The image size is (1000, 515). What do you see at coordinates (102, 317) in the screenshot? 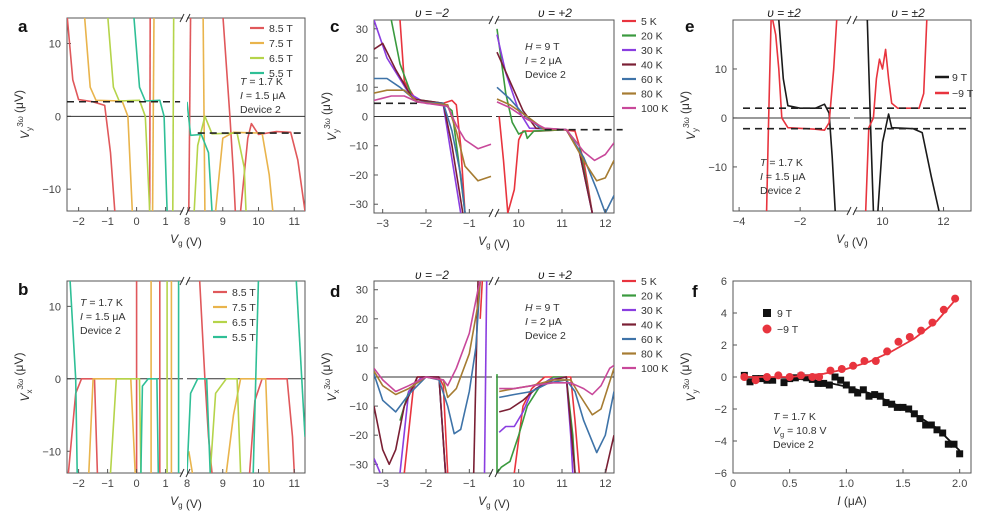
I see `annotation-line: I = 1.5 μA` at bounding box center [102, 317].